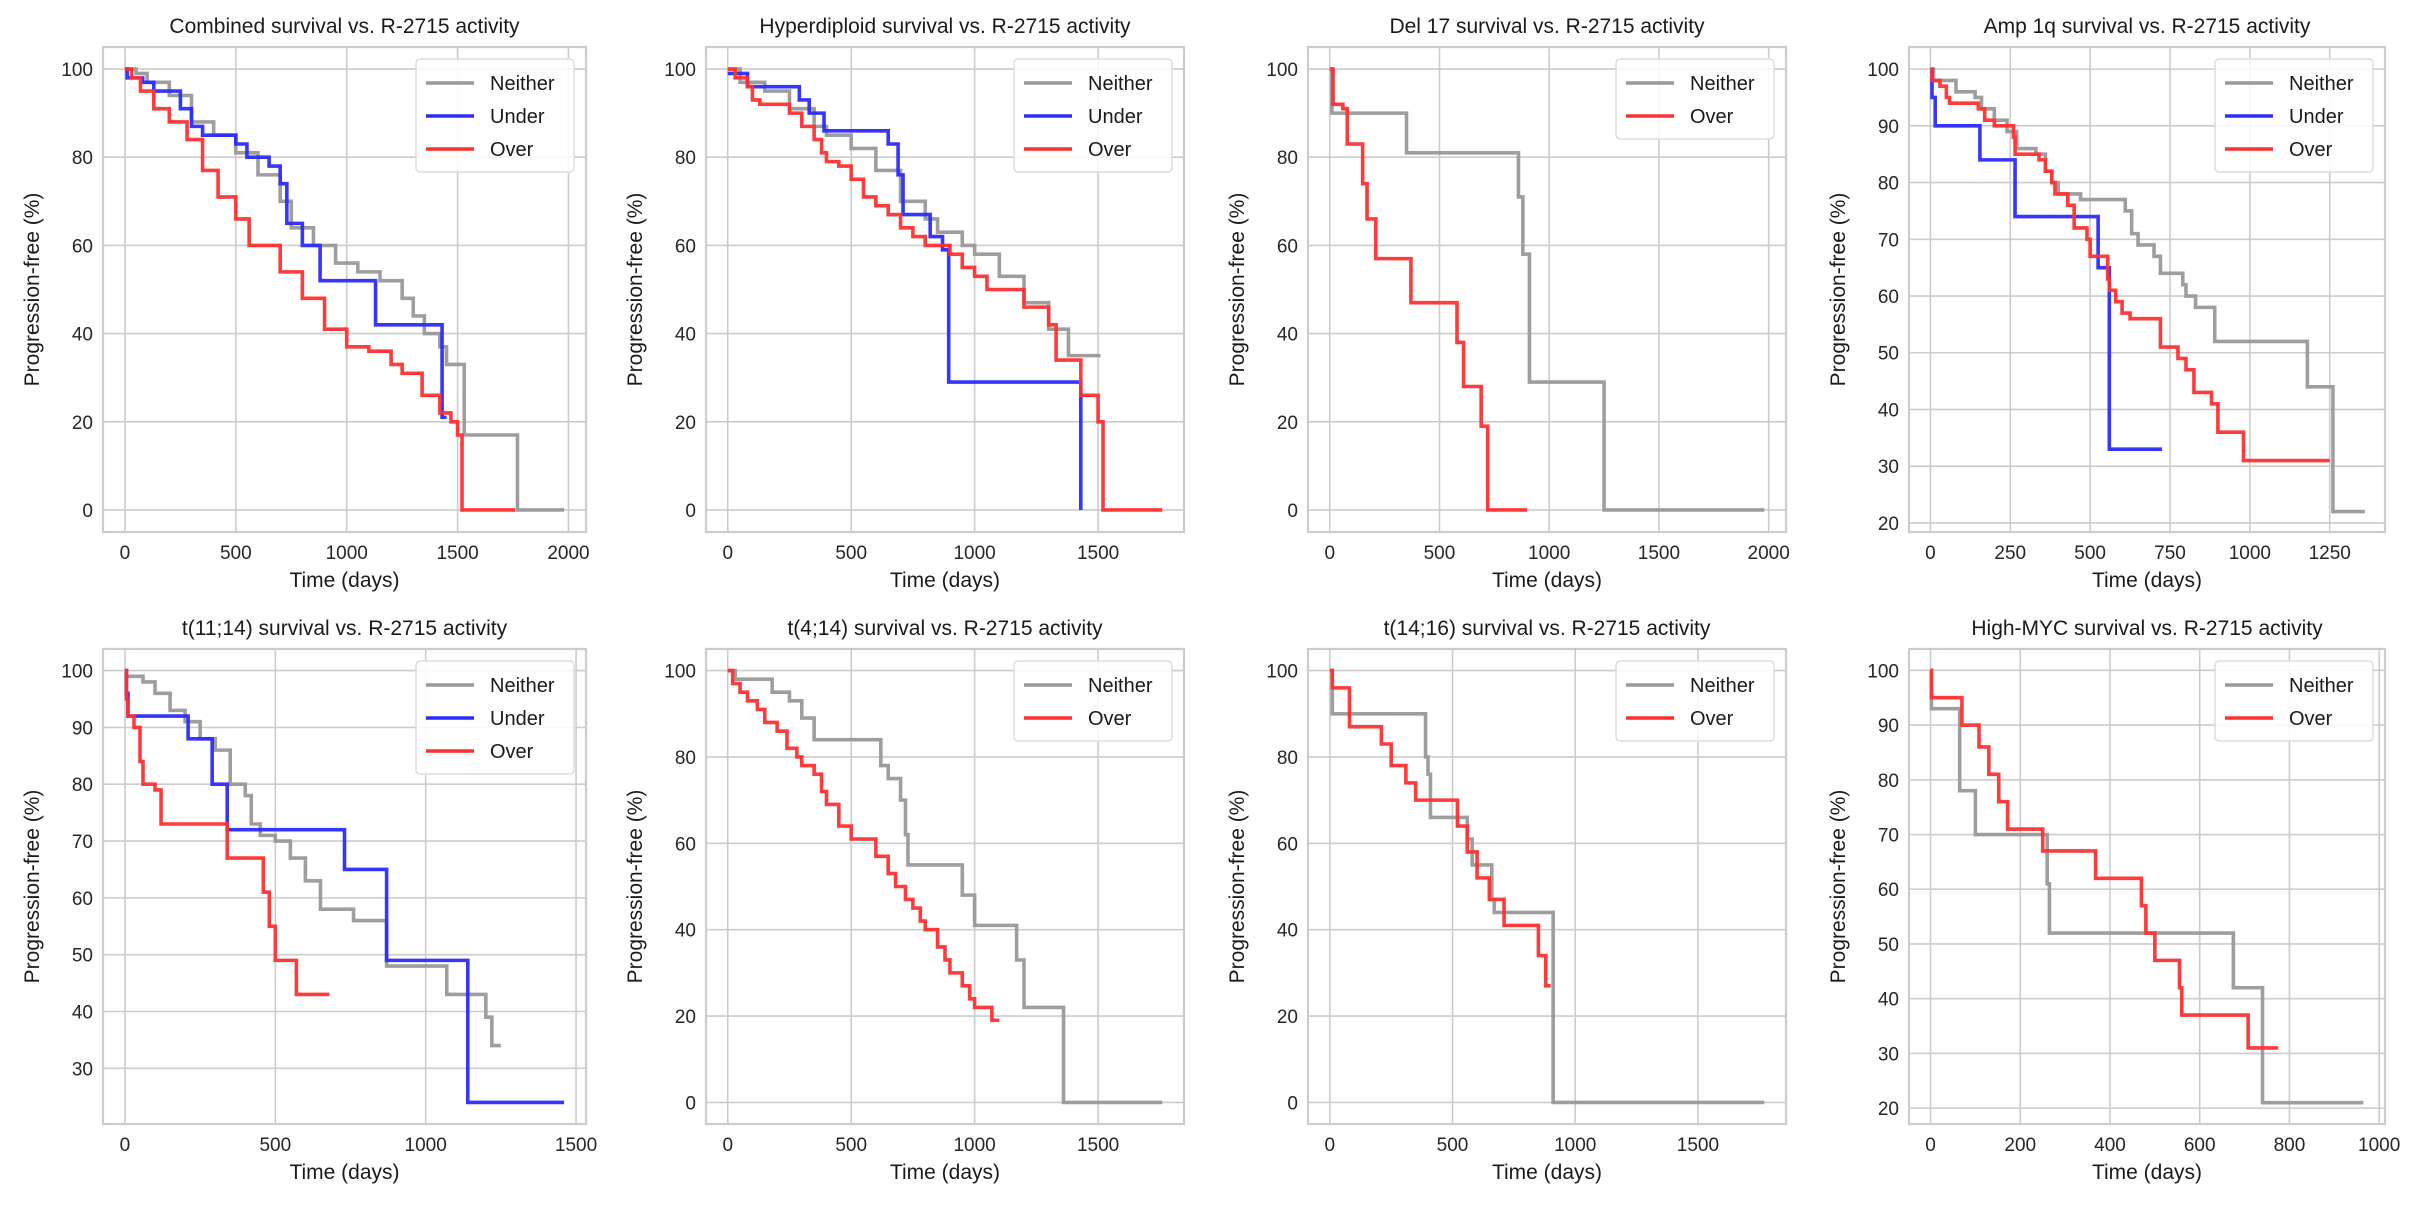 The height and width of the screenshot is (1218, 2418). What do you see at coordinates (2147, 26) in the screenshot?
I see `chart-title: Amp 1q survival vs. R-2715 activity` at bounding box center [2147, 26].